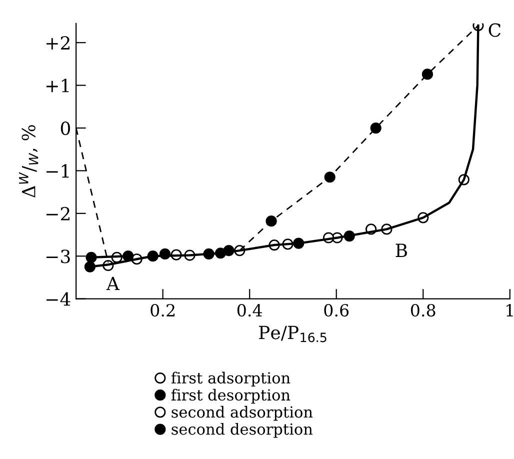  Describe the element at coordinates (58, 213) in the screenshot. I see `y-tick-label: −2` at that location.